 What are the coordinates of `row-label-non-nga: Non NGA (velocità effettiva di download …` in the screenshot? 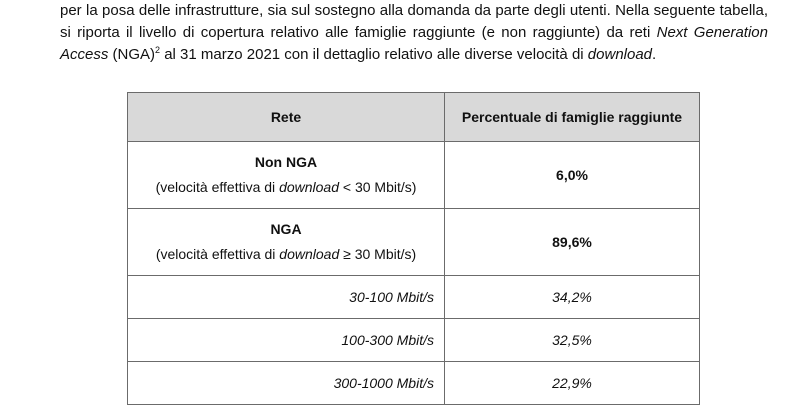 It's located at (286, 175).